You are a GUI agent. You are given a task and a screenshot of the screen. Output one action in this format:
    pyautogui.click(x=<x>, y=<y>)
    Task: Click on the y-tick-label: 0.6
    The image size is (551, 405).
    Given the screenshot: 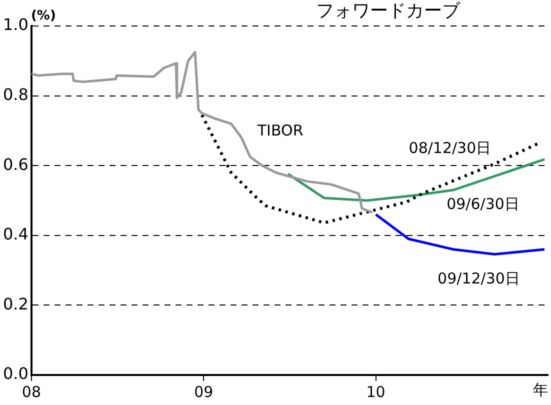 What is the action you would take?
    pyautogui.click(x=15, y=164)
    